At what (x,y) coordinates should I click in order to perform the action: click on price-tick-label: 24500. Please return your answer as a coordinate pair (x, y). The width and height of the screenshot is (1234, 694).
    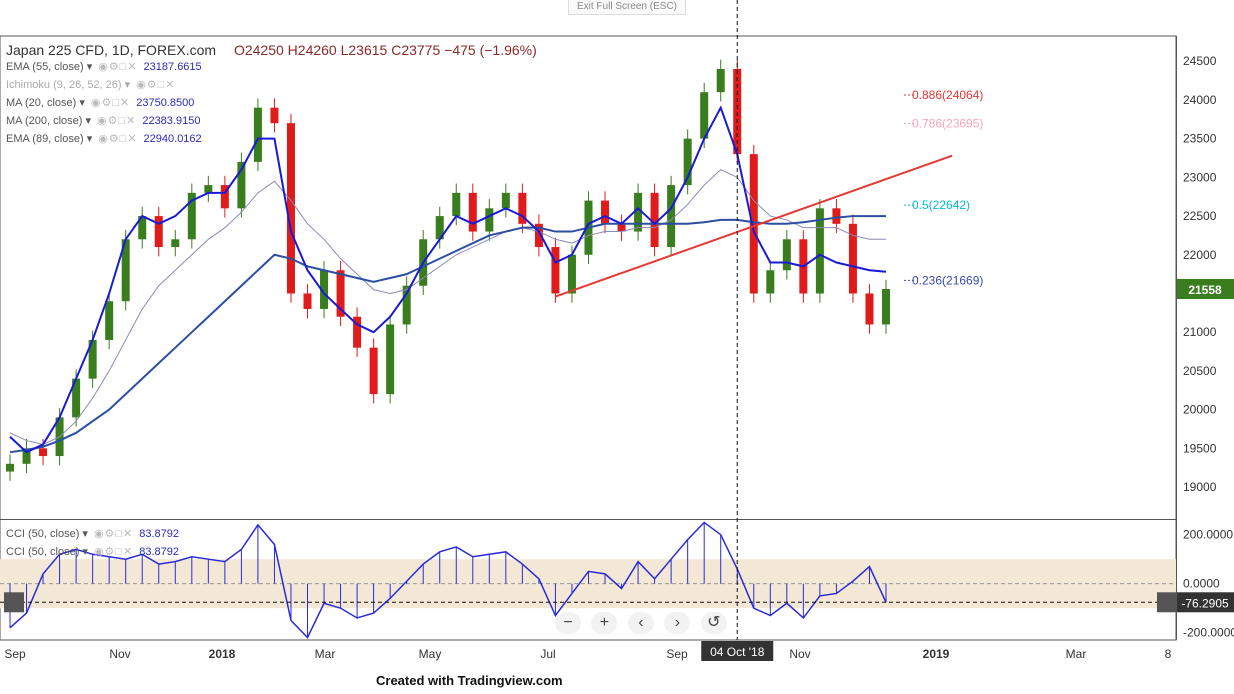
    Looking at the image, I should click on (1200, 61).